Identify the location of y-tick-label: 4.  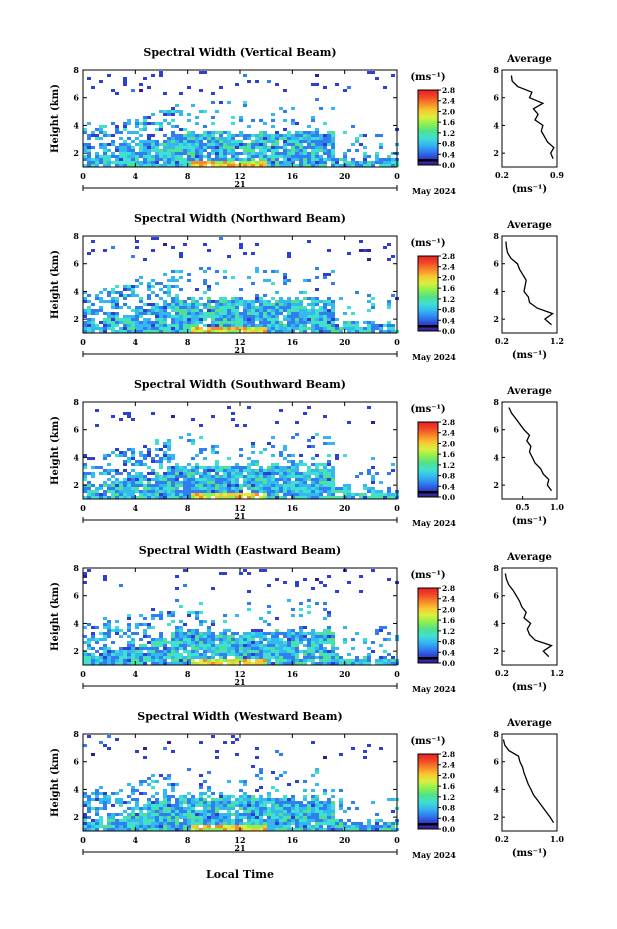
(76, 457).